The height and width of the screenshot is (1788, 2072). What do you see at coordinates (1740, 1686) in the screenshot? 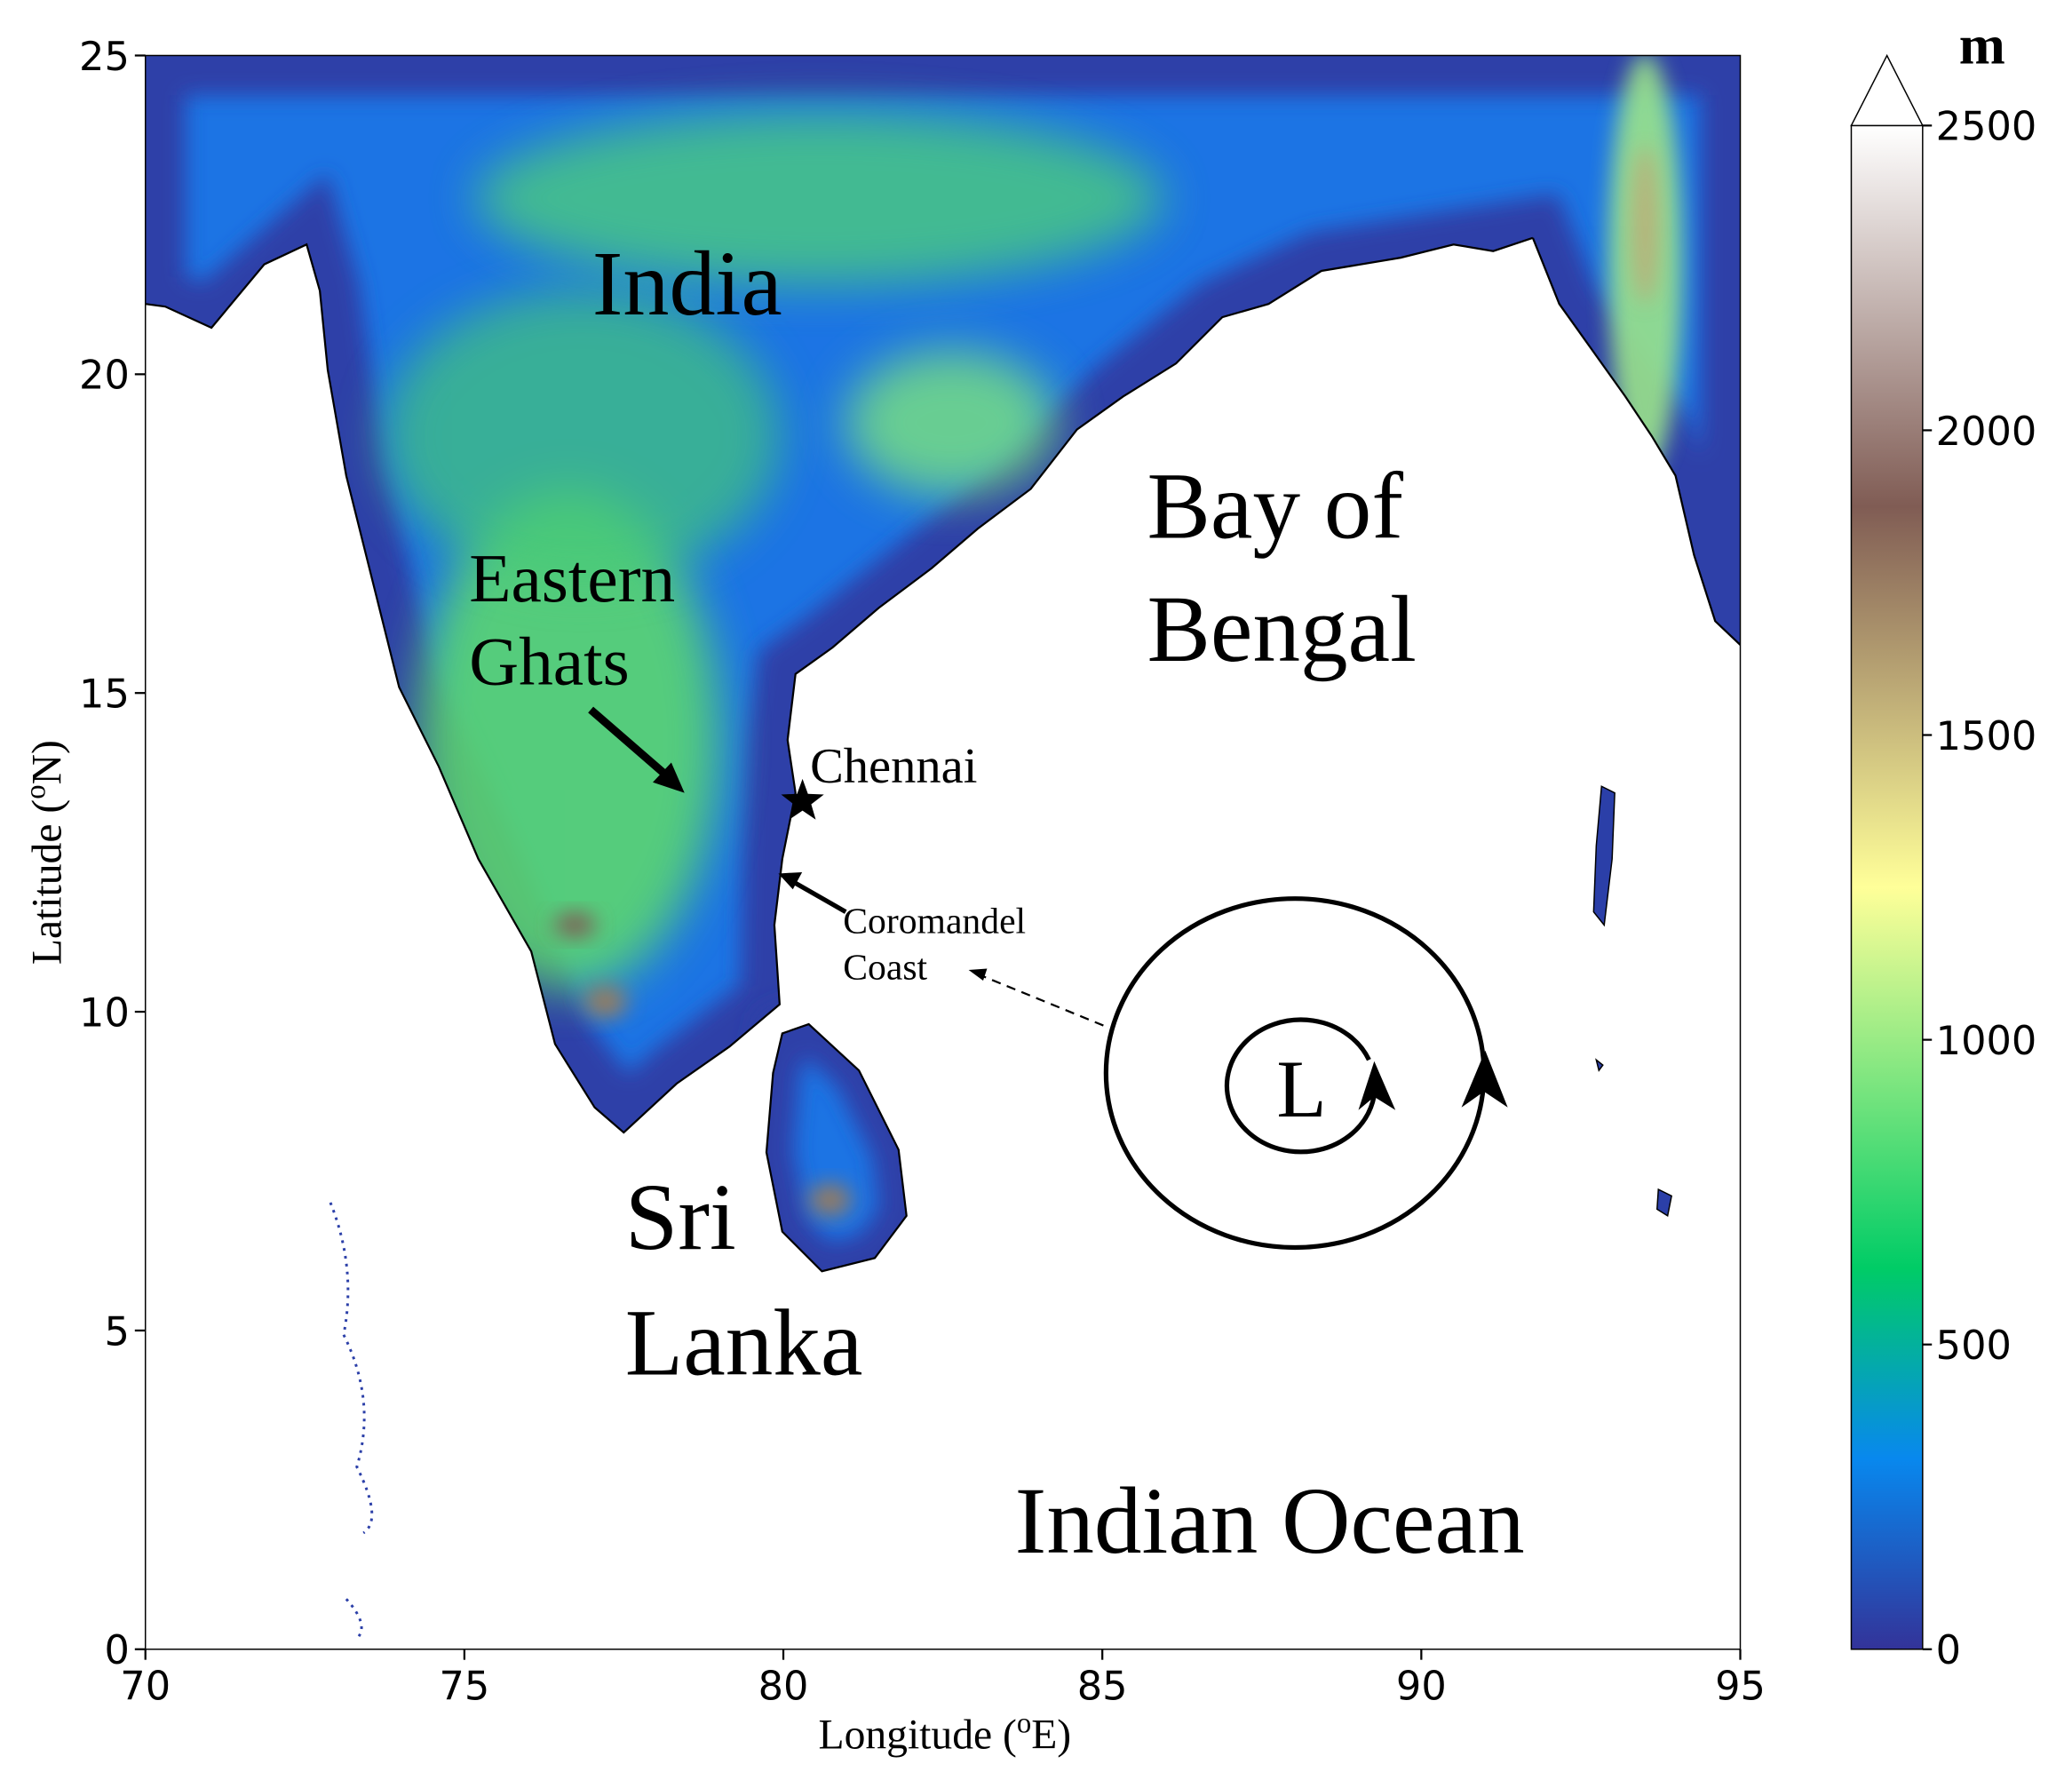
I see `x-tick-label: 95` at bounding box center [1740, 1686].